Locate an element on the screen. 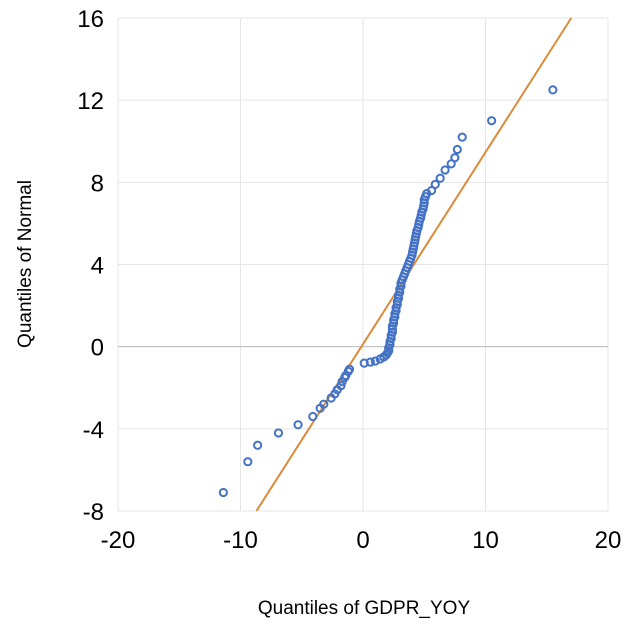  x-tick-label: 0 is located at coordinates (362, 540).